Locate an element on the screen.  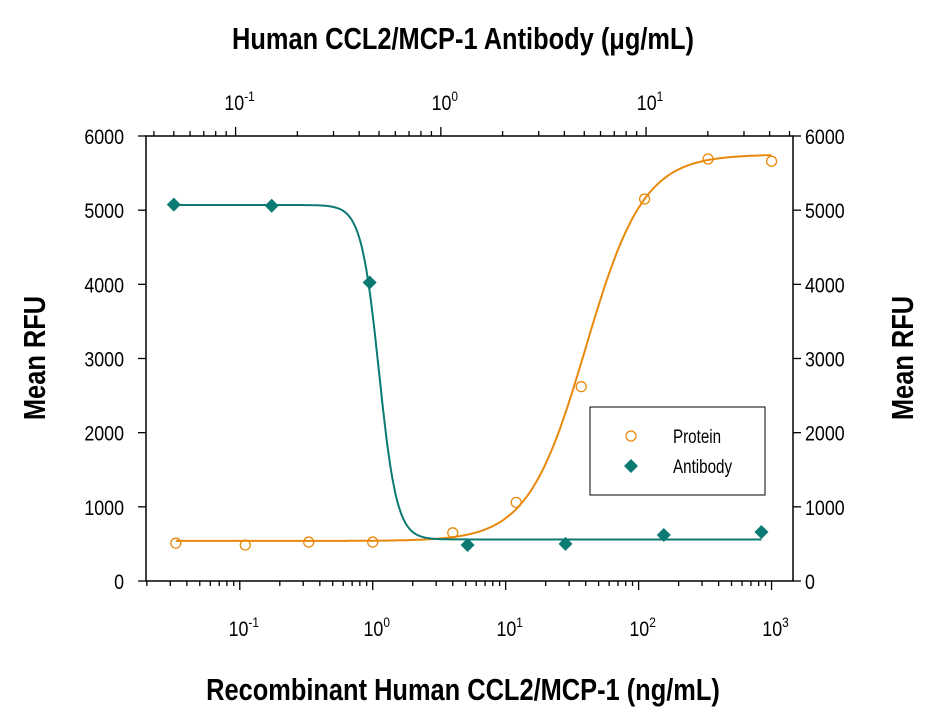
right-y-tick-label: 6000 is located at coordinates (825, 138).